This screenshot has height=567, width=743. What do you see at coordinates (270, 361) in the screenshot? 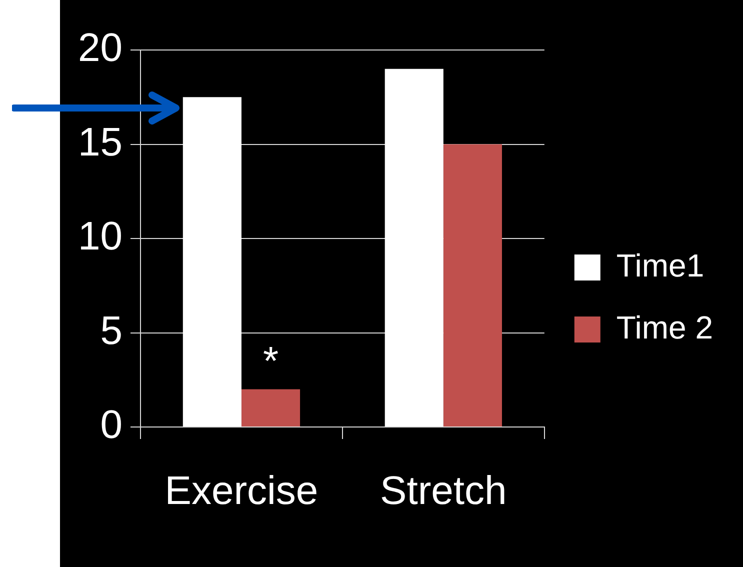
I see `annotation: *` at bounding box center [270, 361].